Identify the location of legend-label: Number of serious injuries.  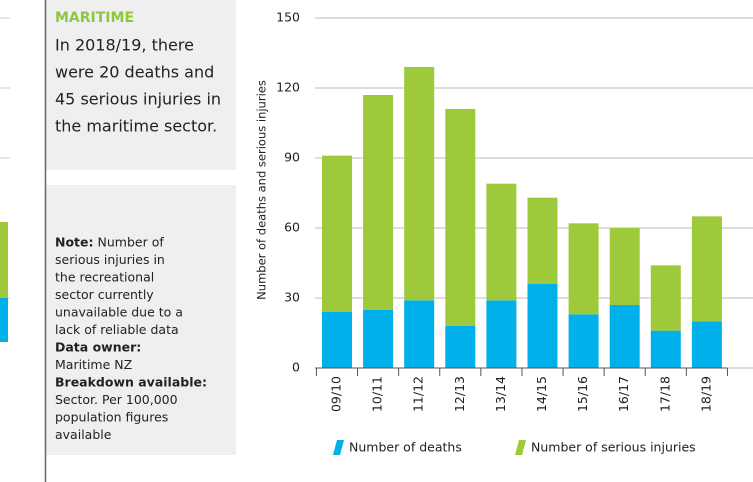
(613, 447).